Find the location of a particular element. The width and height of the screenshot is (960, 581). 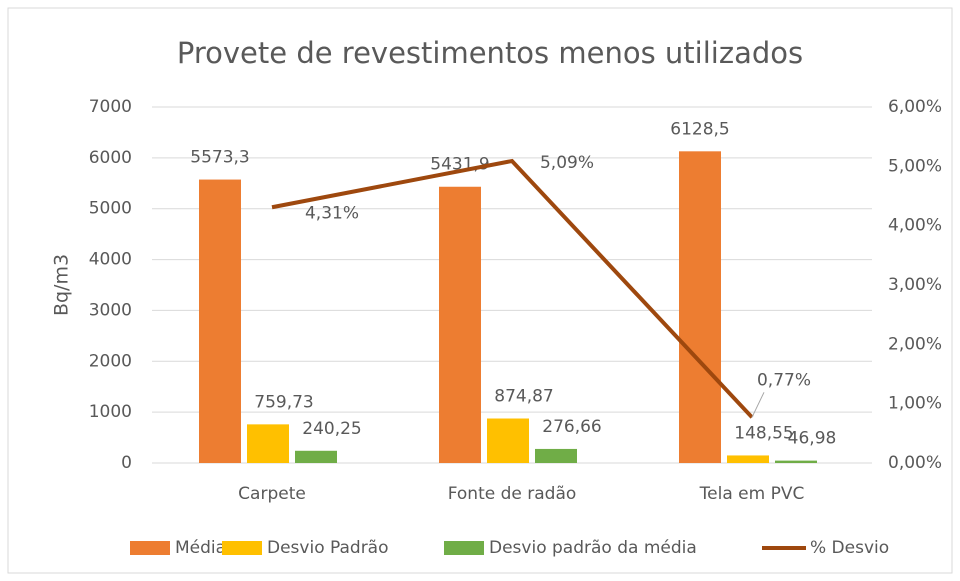

legend-label: Desvio padrão da média is located at coordinates (593, 548).